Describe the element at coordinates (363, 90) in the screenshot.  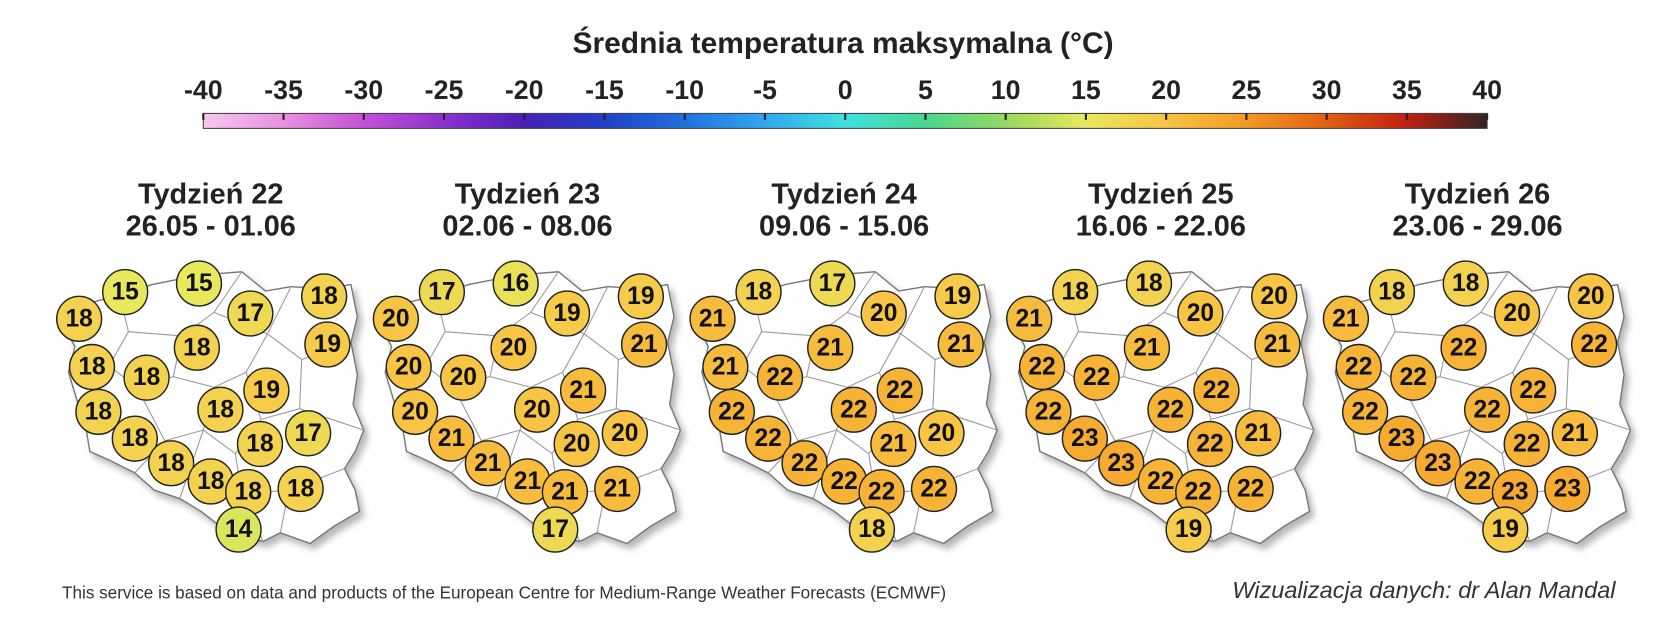
I see `colorbar-tick-label: -30` at that location.